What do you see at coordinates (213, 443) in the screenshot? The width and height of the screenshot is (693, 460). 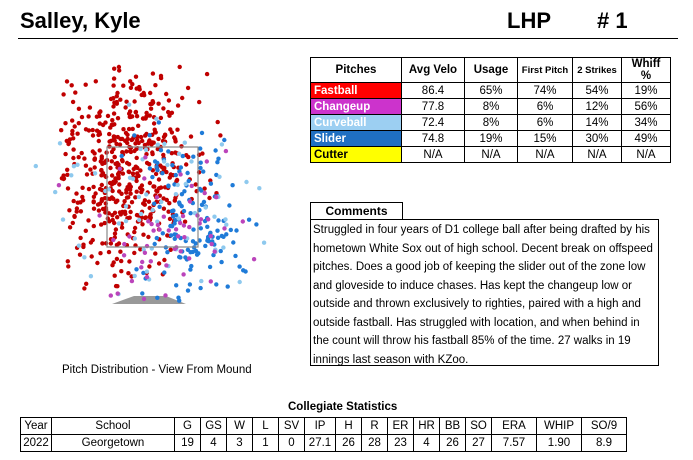 I see `stats-cell: 4` at bounding box center [213, 443].